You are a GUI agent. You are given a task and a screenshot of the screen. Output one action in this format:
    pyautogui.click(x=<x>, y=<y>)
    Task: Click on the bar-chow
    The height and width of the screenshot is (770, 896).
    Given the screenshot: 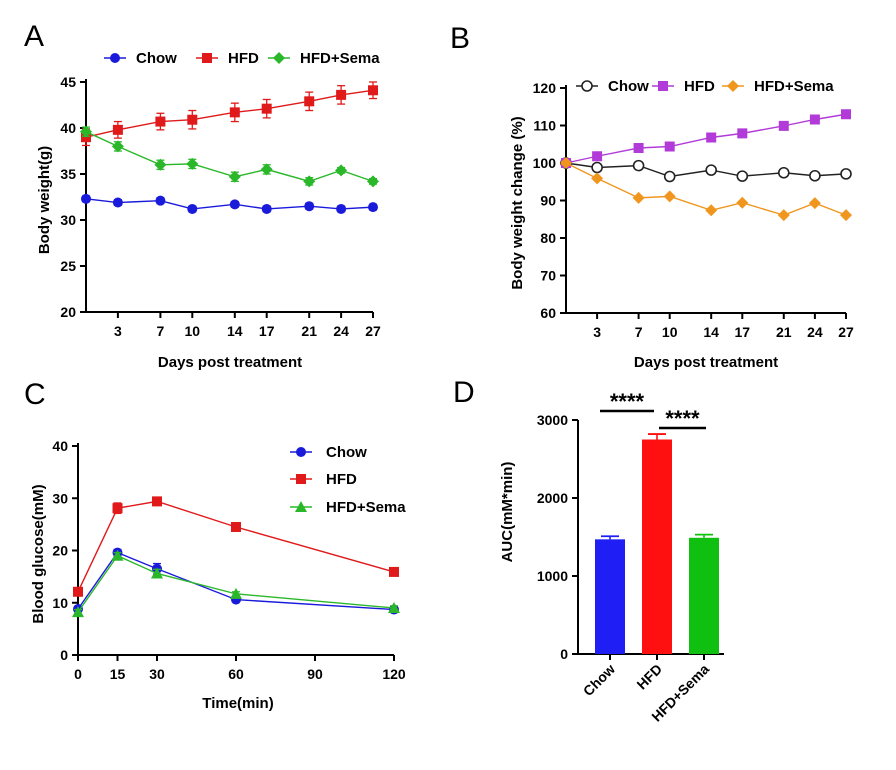 What is the action you would take?
    pyautogui.click(x=610, y=596)
    